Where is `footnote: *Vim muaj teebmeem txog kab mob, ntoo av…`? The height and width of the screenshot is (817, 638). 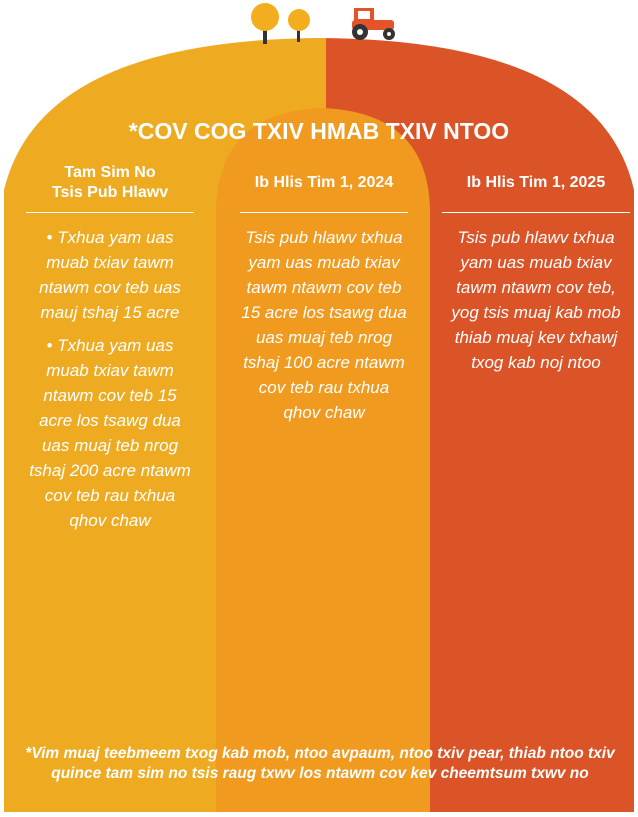
footnote: *Vim muaj teebmeem txog kab mob, ntoo av… is located at coordinates (320, 763).